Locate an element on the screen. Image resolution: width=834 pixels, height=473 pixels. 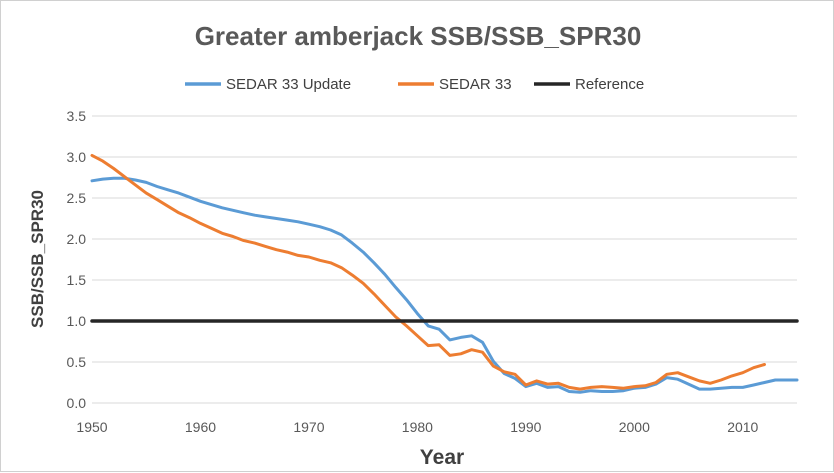
chart-title: Greater amberjack SSB/SSB_SPR30 is located at coordinates (418, 36).